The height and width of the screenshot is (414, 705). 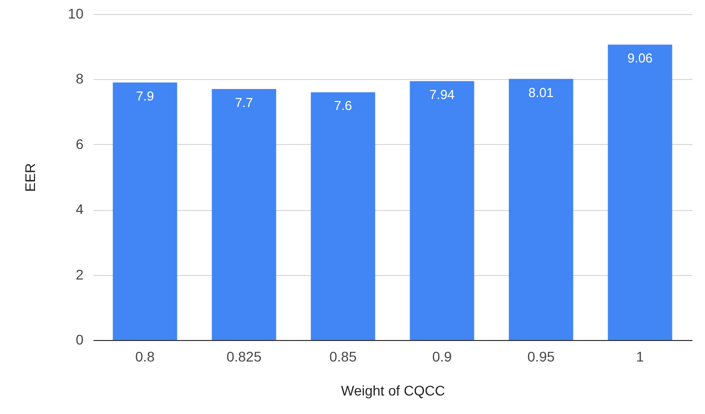 I want to click on x-tick-label: 0.95, so click(x=541, y=356).